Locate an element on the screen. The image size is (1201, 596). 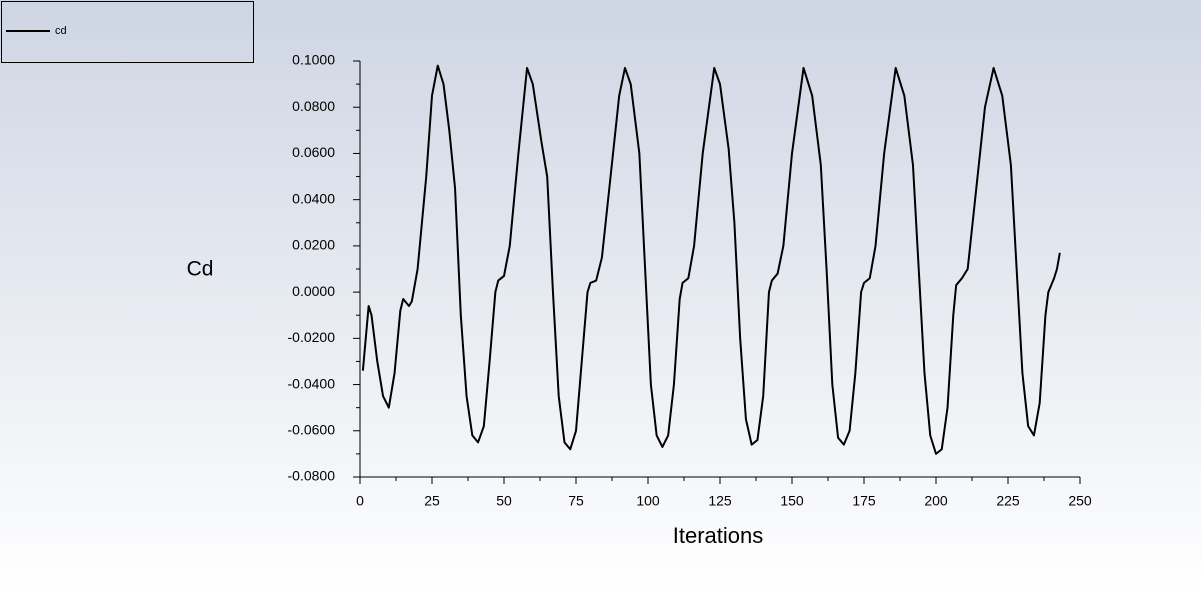
x-tick-label: 0 is located at coordinates (360, 501).